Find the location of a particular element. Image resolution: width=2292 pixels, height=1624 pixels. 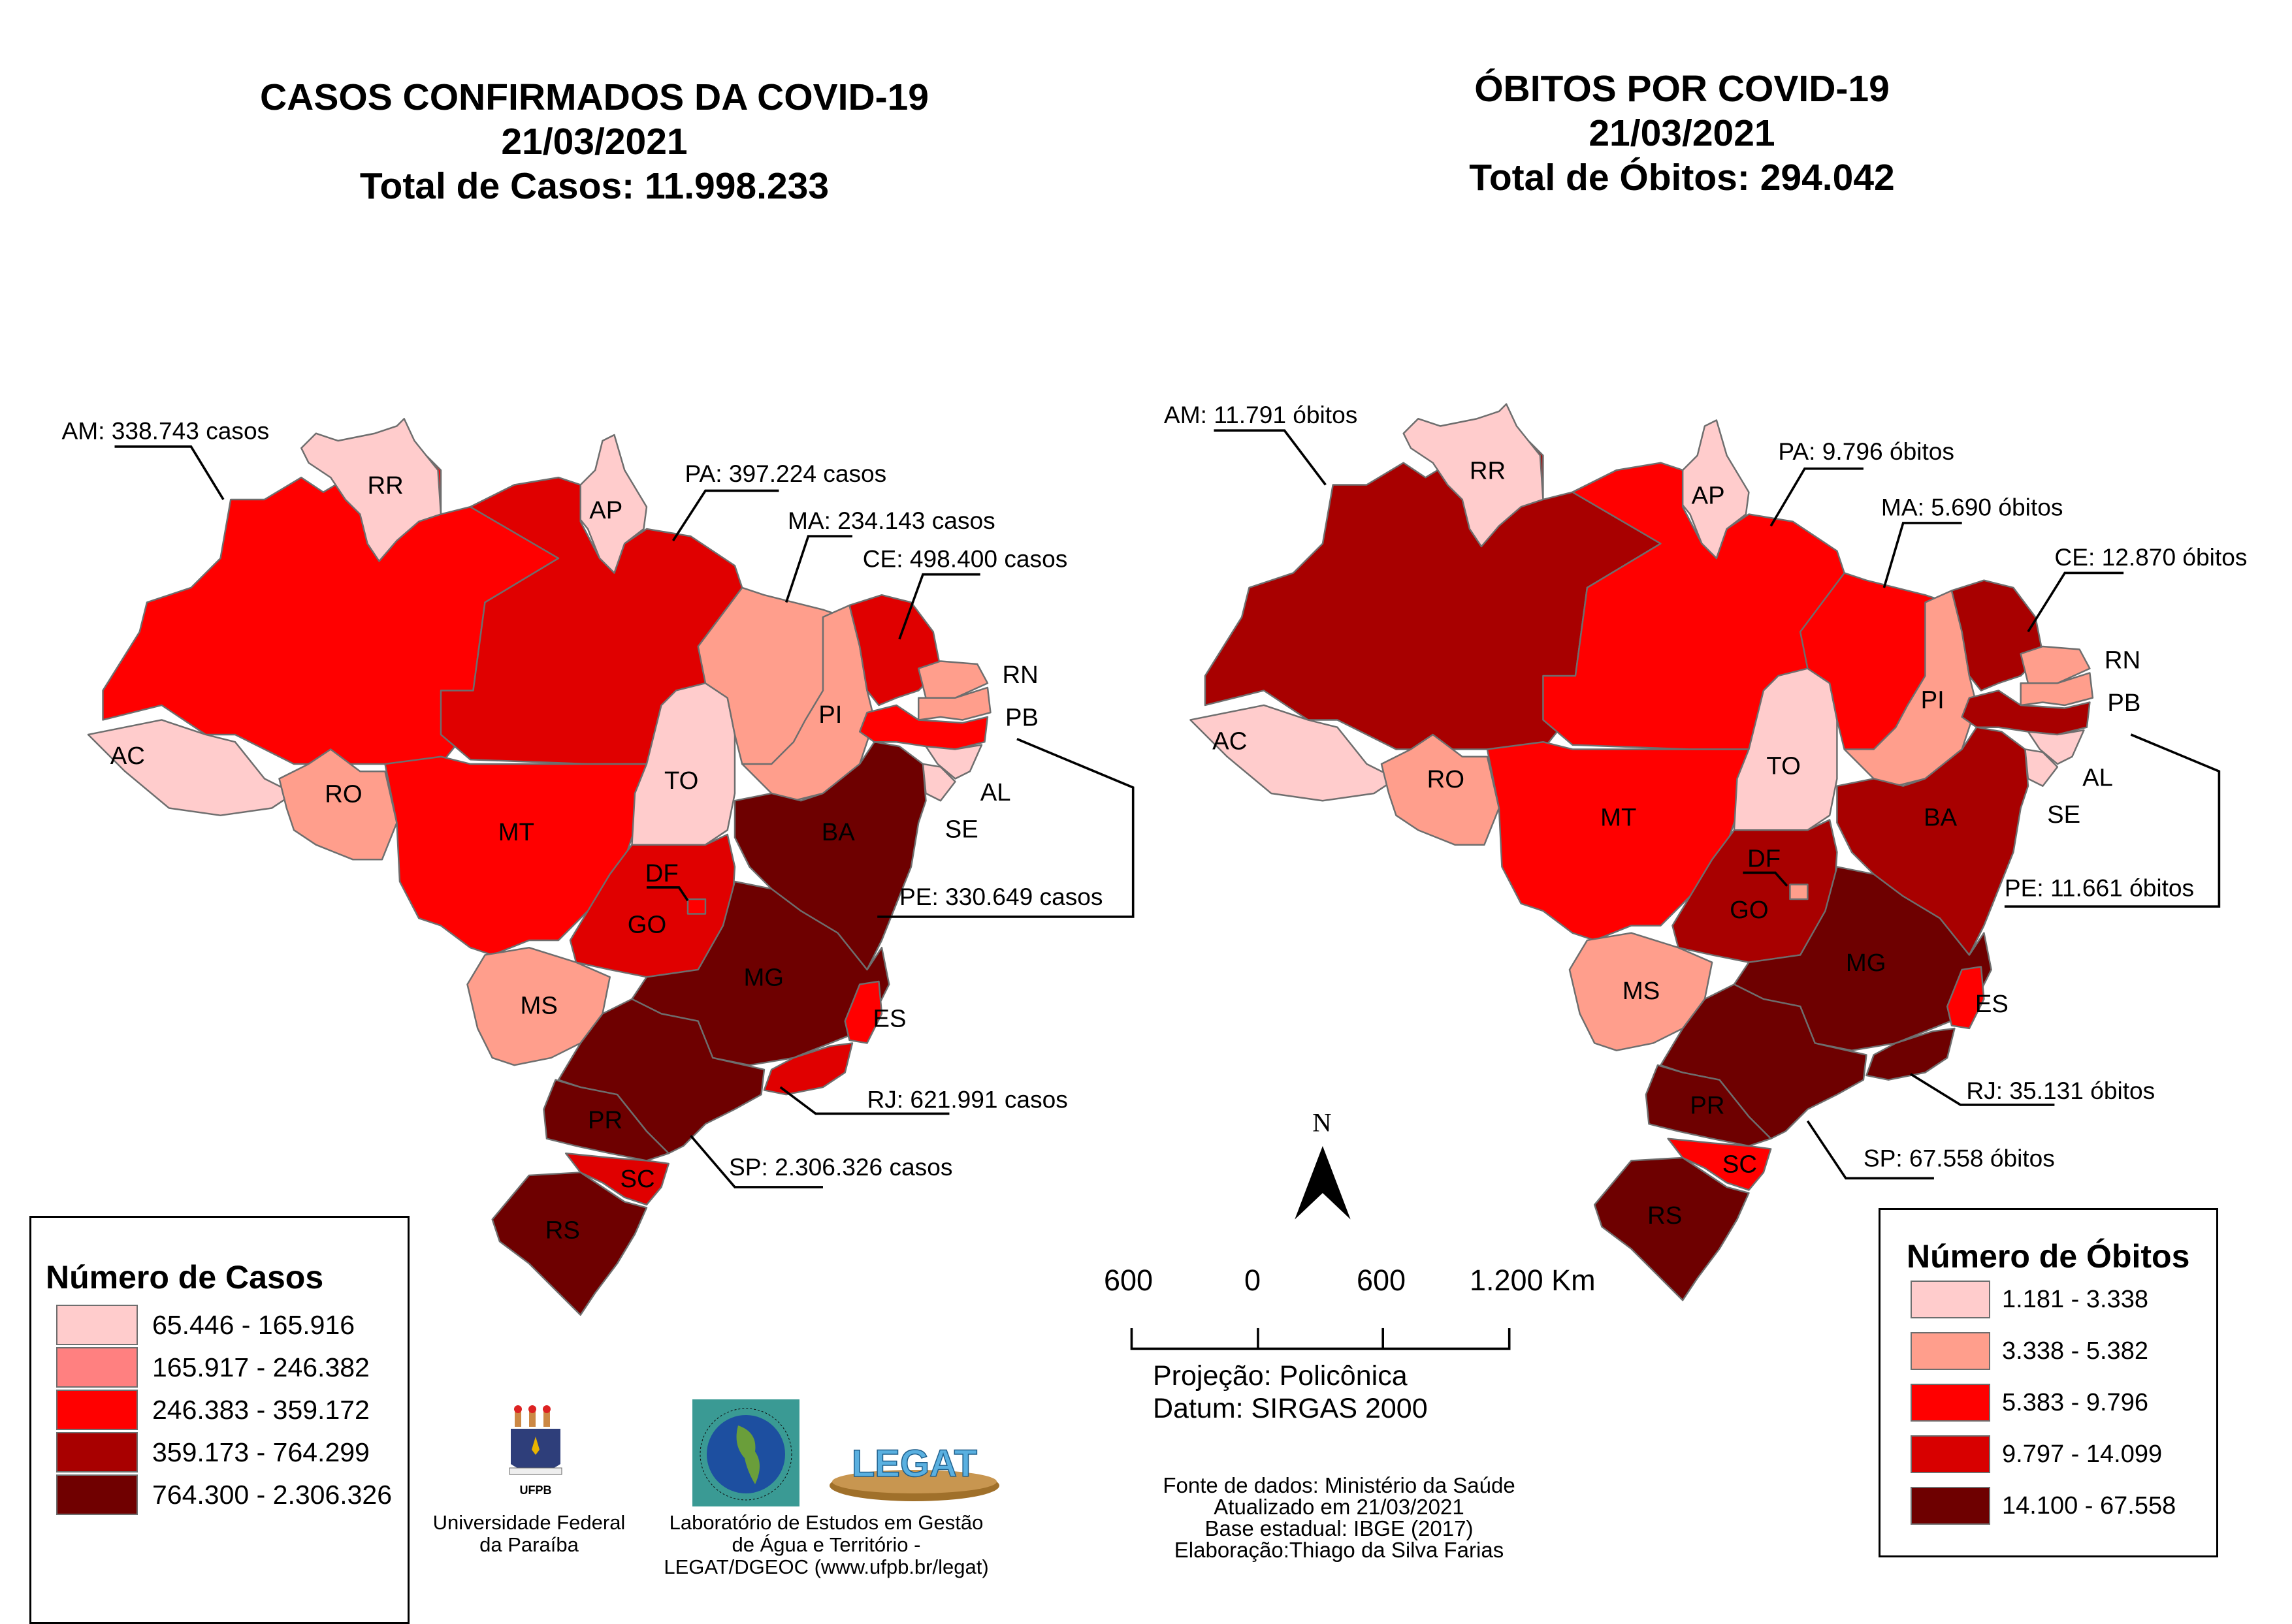

label-ms: MS is located at coordinates (1641, 991).